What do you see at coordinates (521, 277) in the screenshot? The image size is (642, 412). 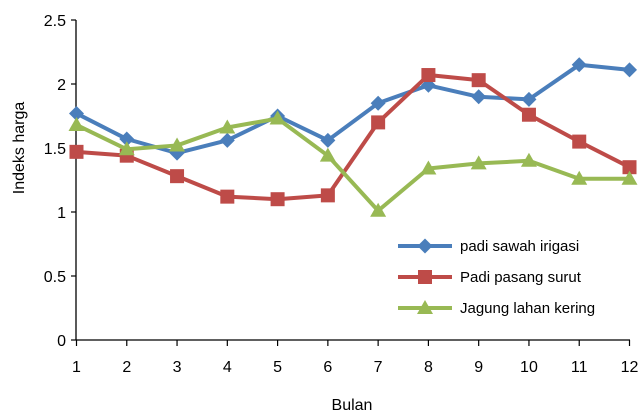 I see `legend-label: Padi pasang surut` at bounding box center [521, 277].